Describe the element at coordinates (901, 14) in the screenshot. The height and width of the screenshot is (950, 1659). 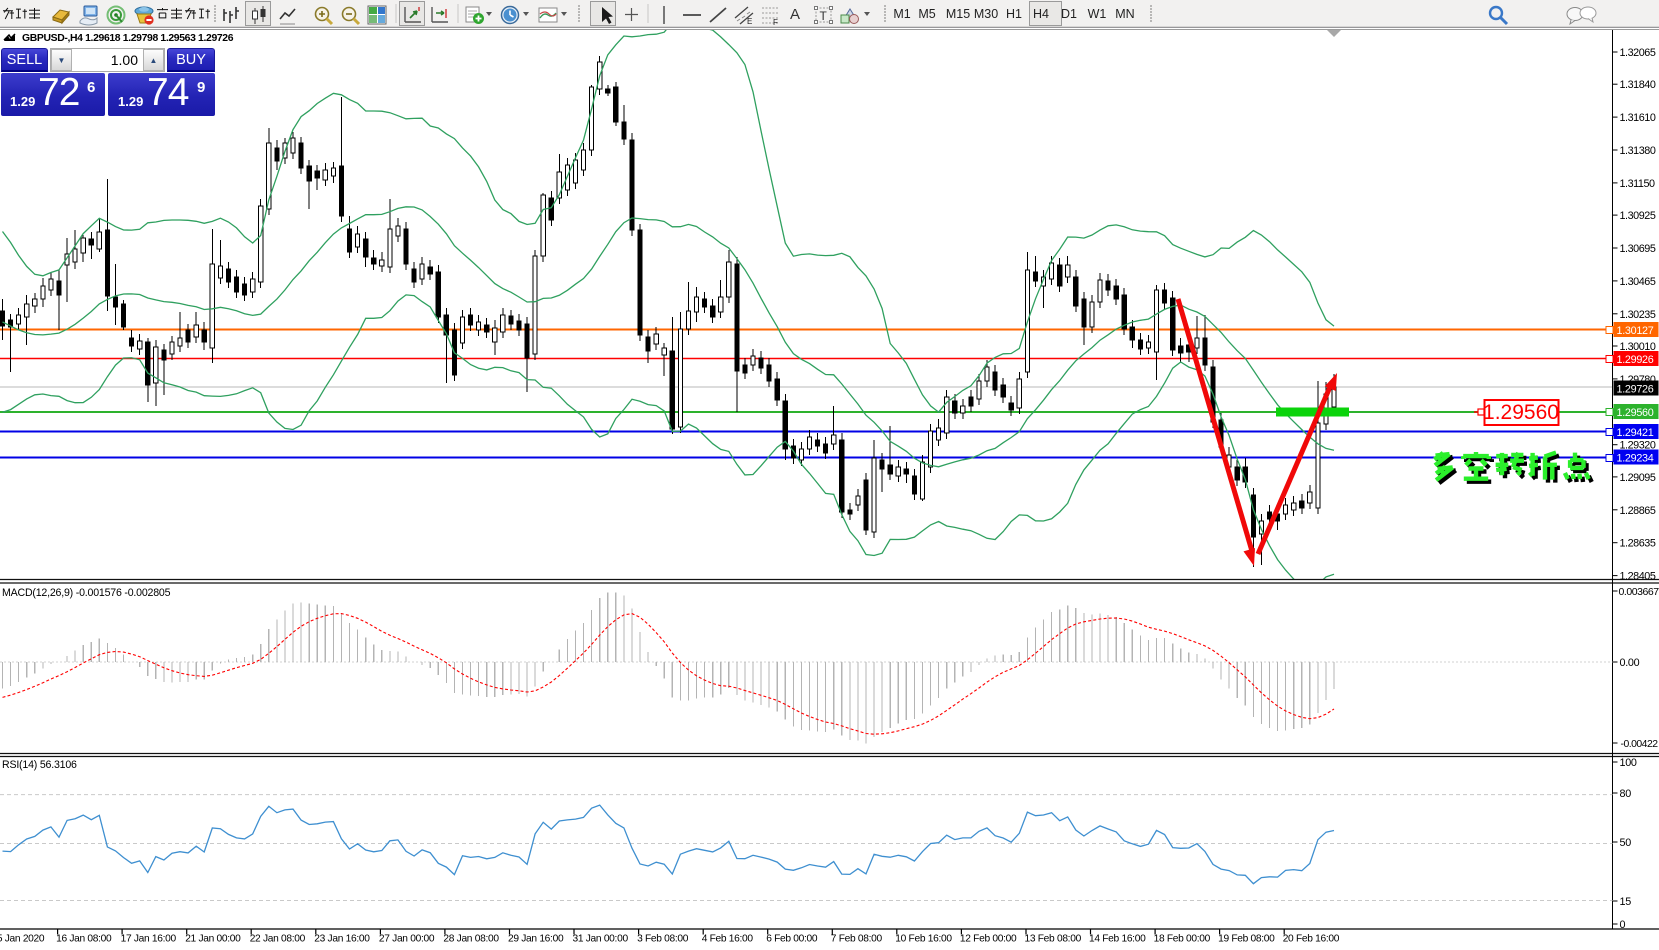
I see `svg-text: M1` at that location.